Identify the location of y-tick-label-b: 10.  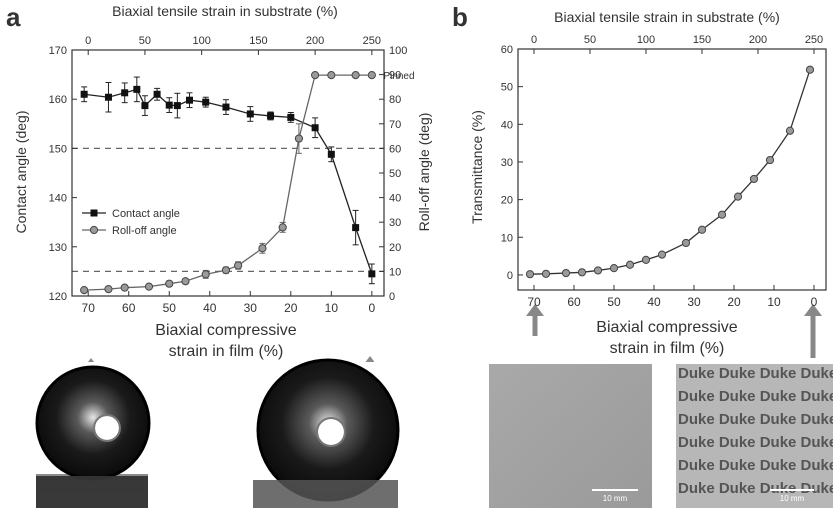
(507, 238).